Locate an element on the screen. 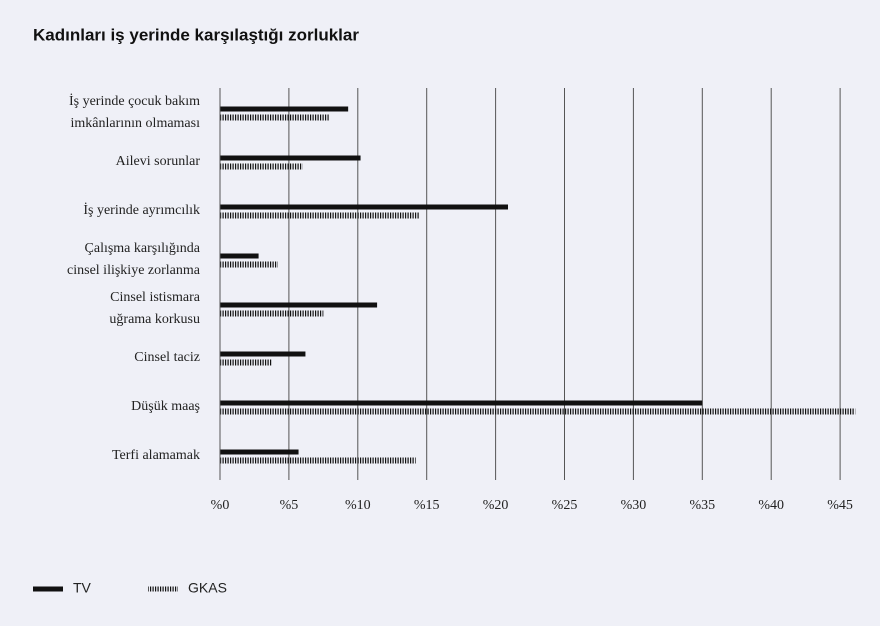 The image size is (880, 626). x-tick-label: %30 is located at coordinates (634, 505).